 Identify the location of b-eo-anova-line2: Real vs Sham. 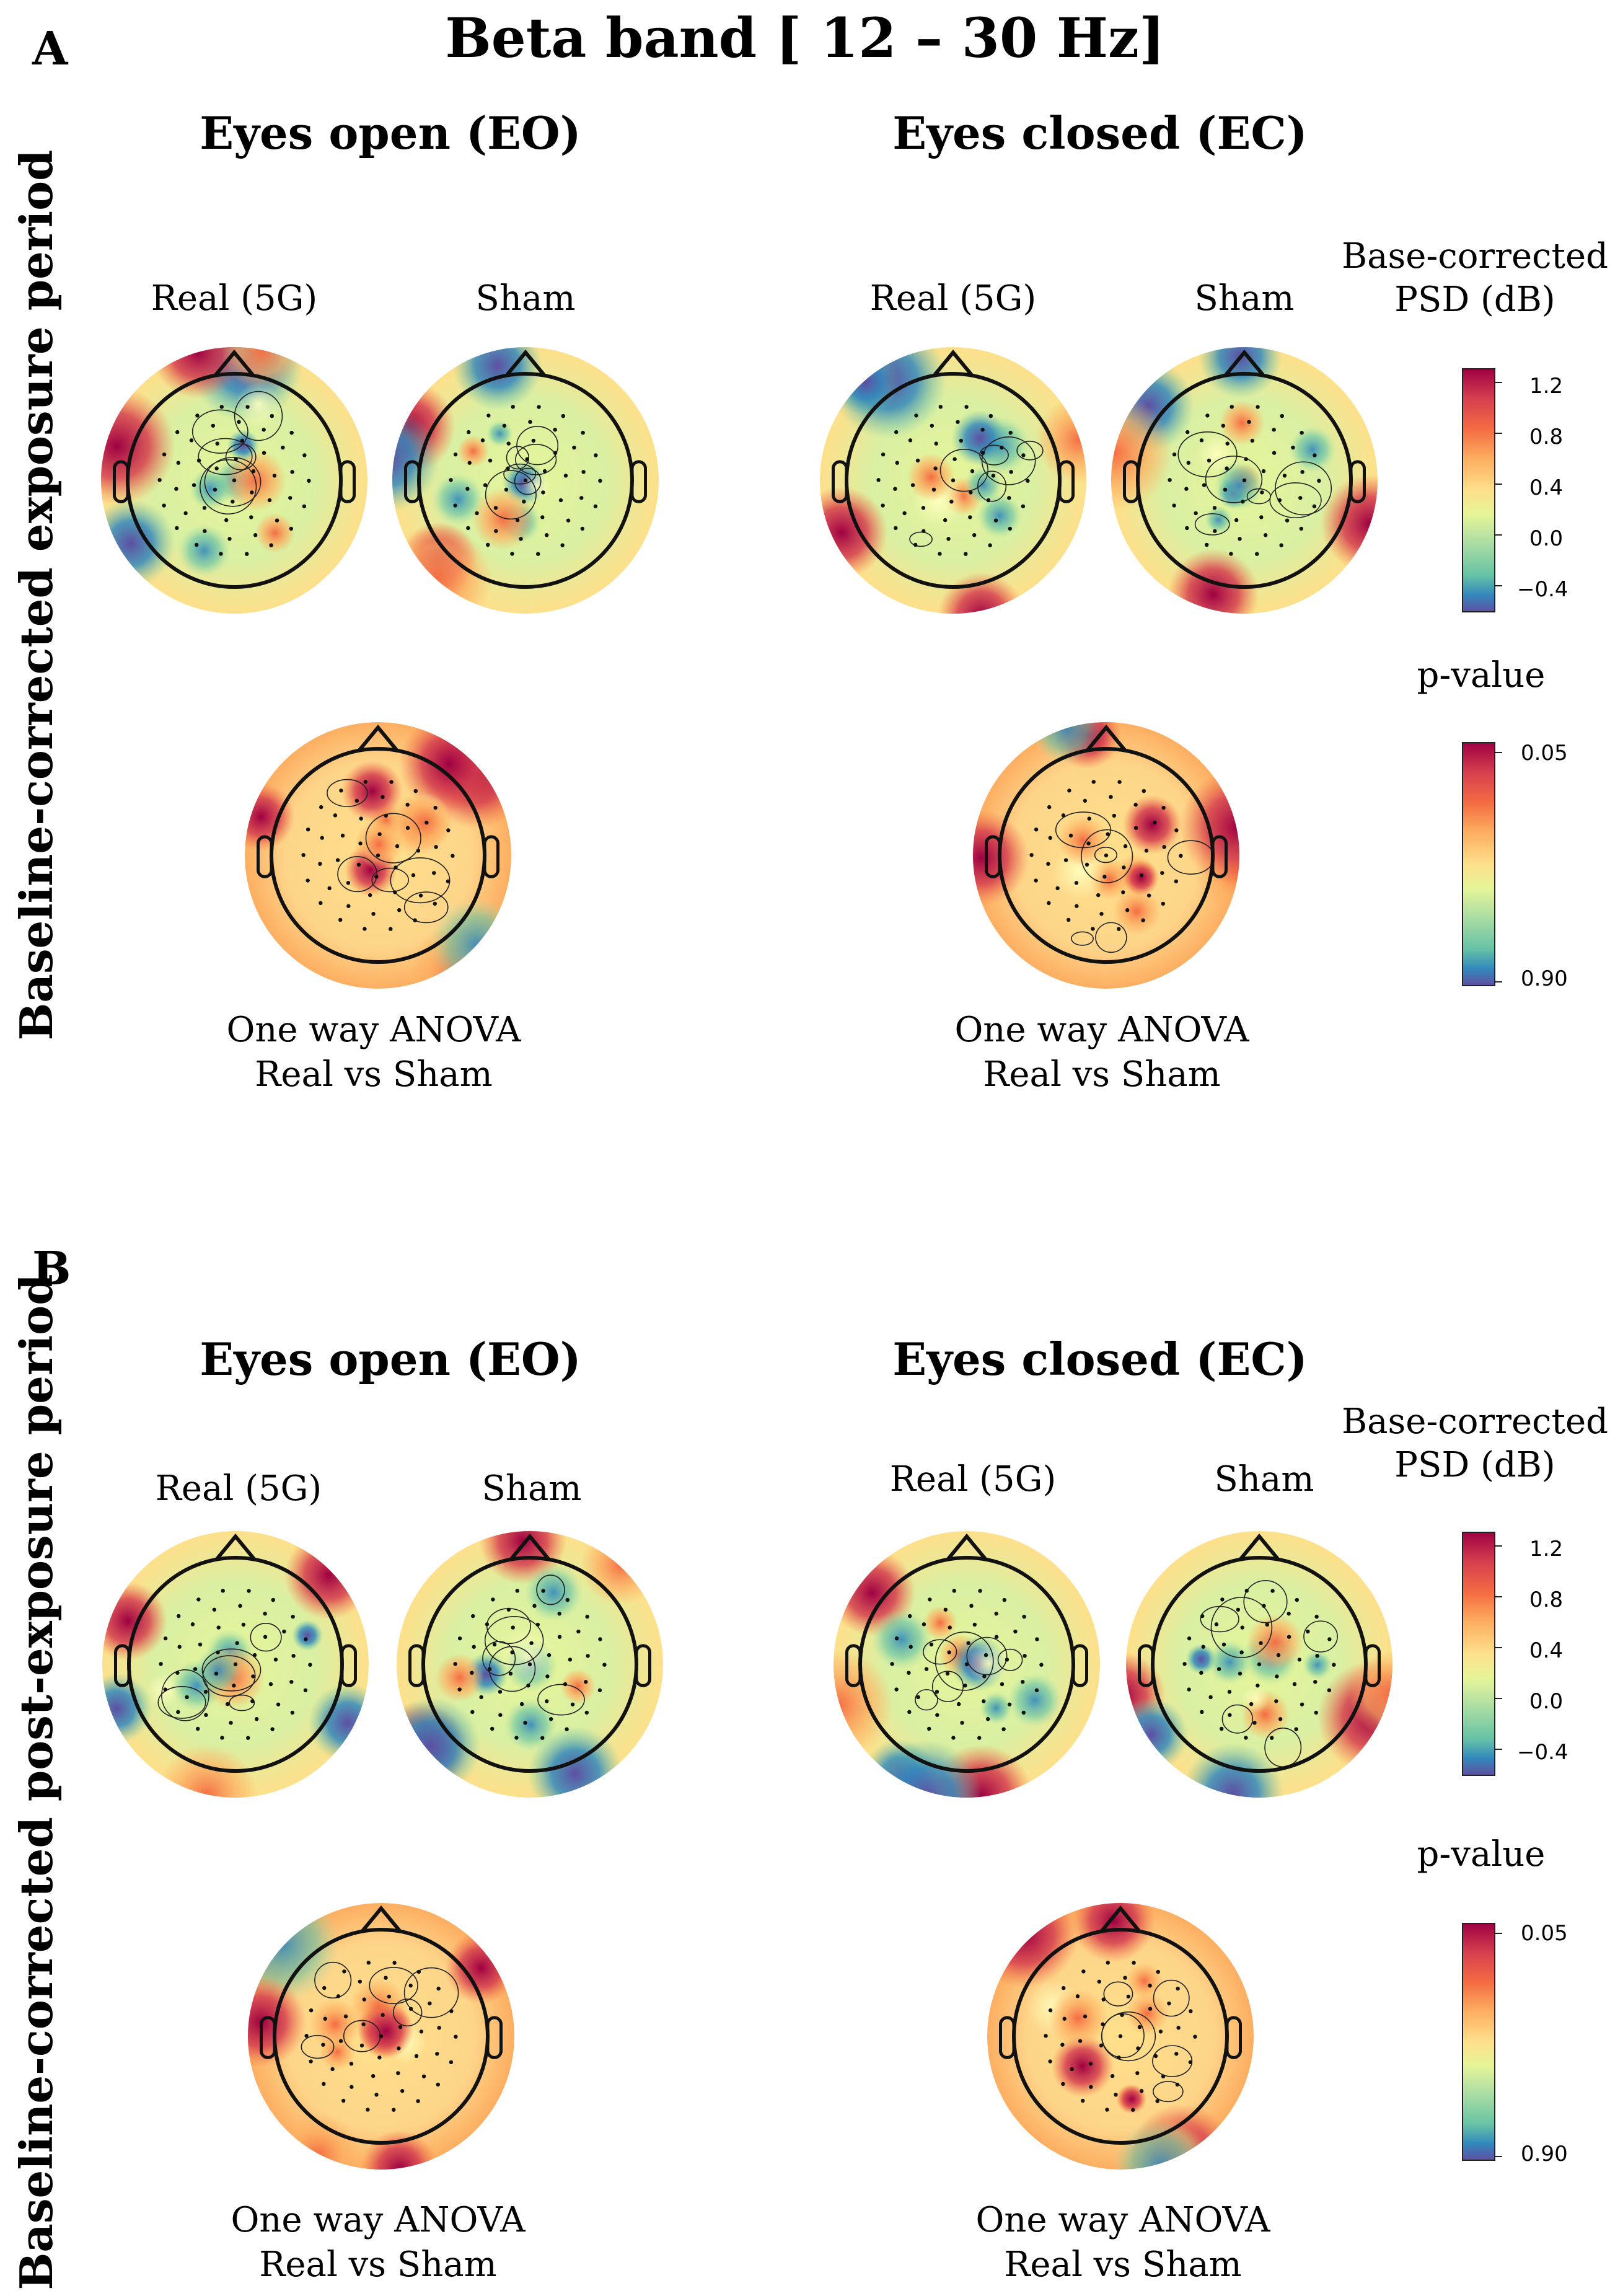
(378, 2265).